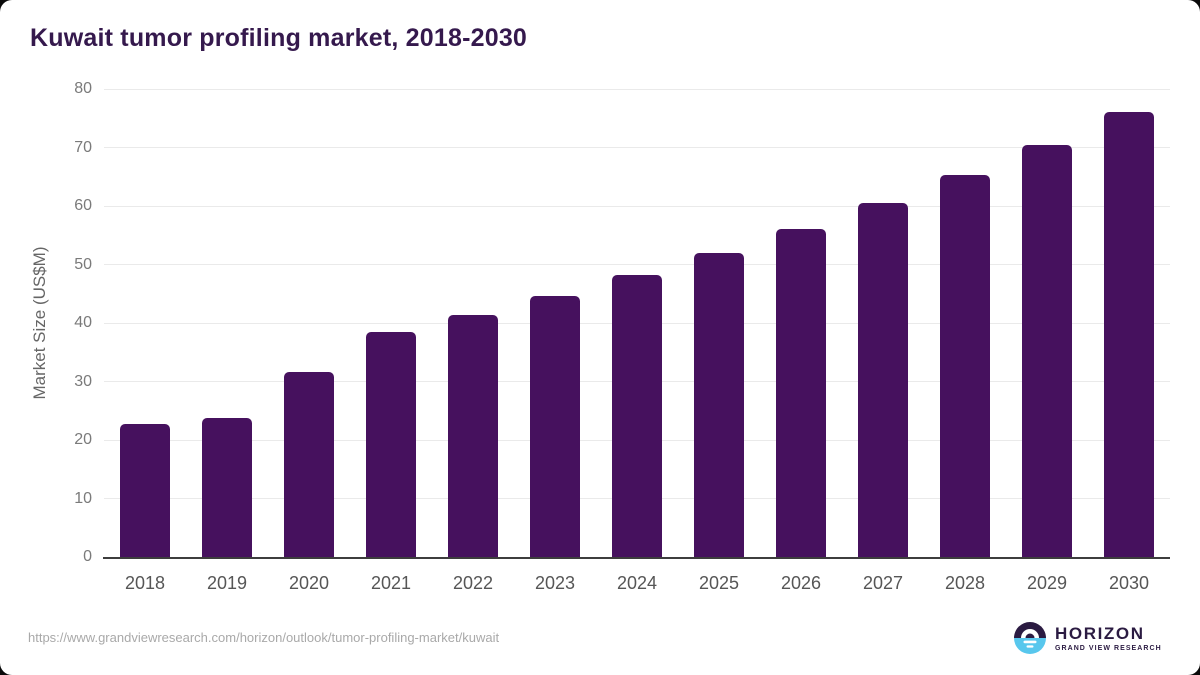  I want to click on x-tick-label-2020: 2020, so click(309, 583).